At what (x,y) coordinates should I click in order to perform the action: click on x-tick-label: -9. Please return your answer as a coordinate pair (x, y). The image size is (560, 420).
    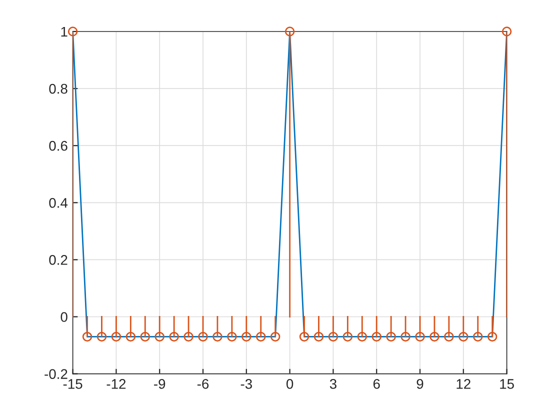
    Looking at the image, I should click on (160, 384).